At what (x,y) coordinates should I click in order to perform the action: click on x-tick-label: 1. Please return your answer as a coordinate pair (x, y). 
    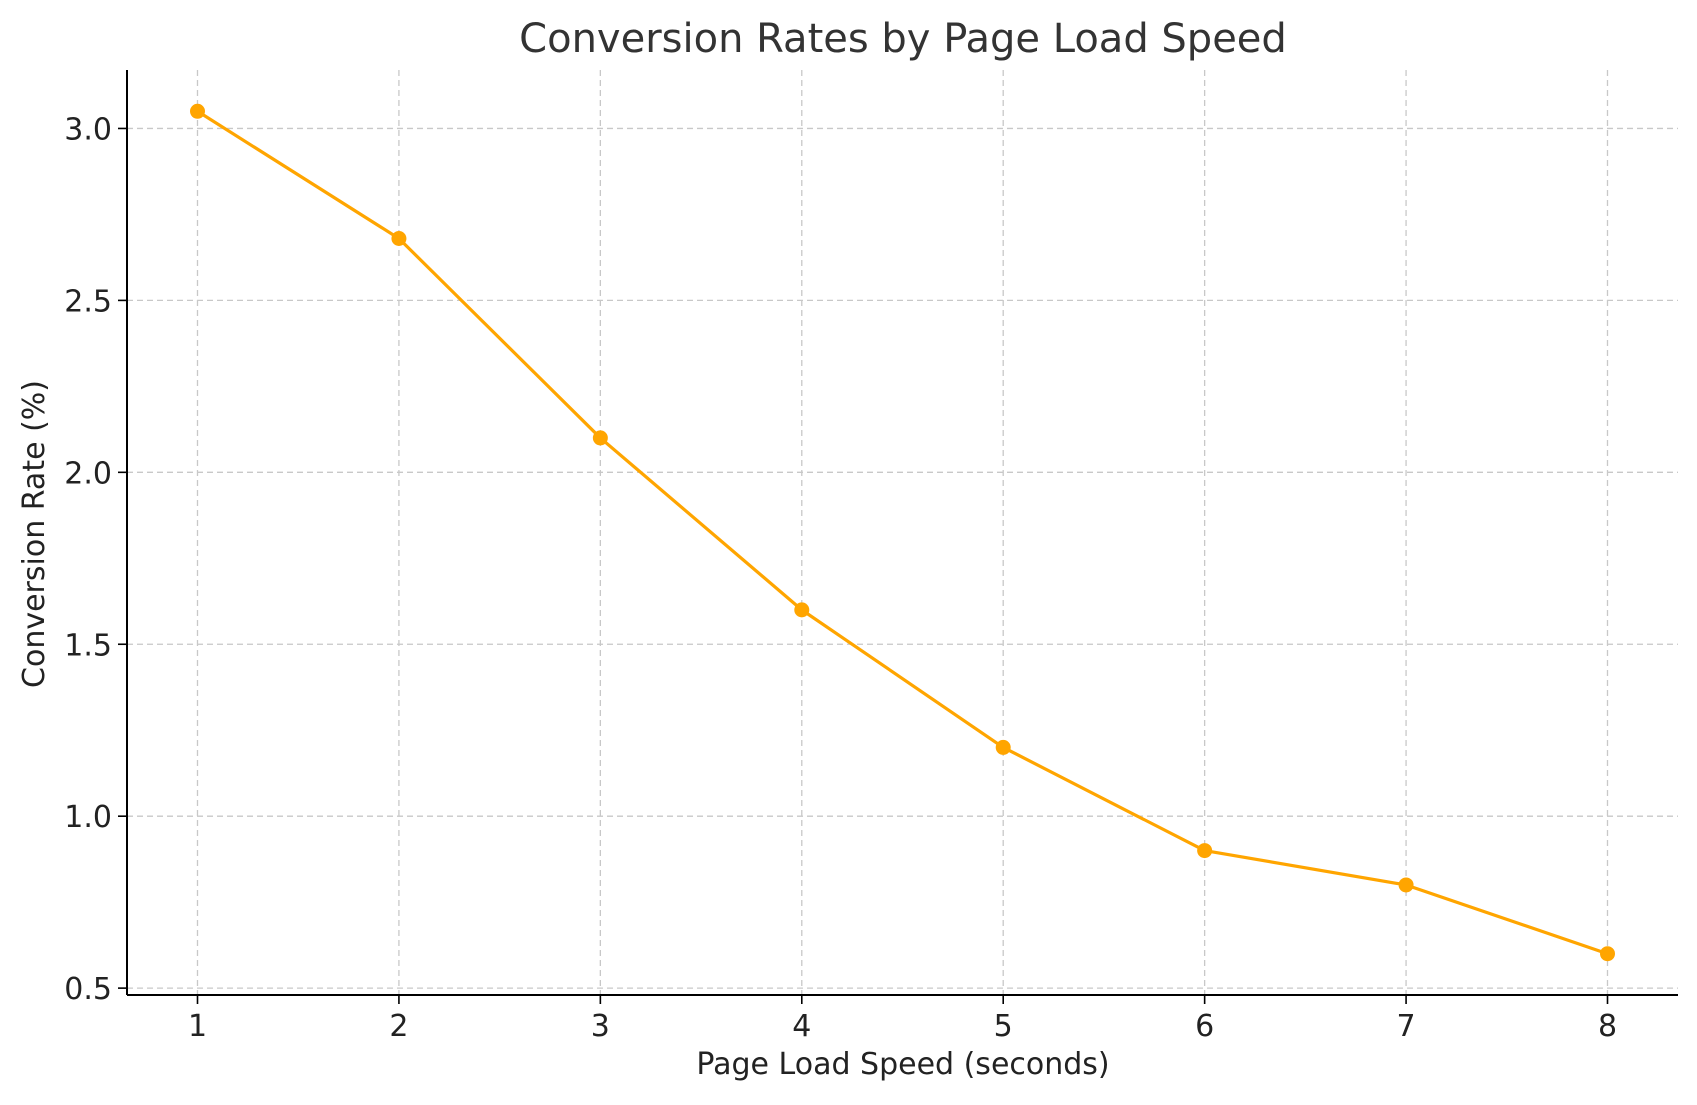
    Looking at the image, I should click on (197, 1026).